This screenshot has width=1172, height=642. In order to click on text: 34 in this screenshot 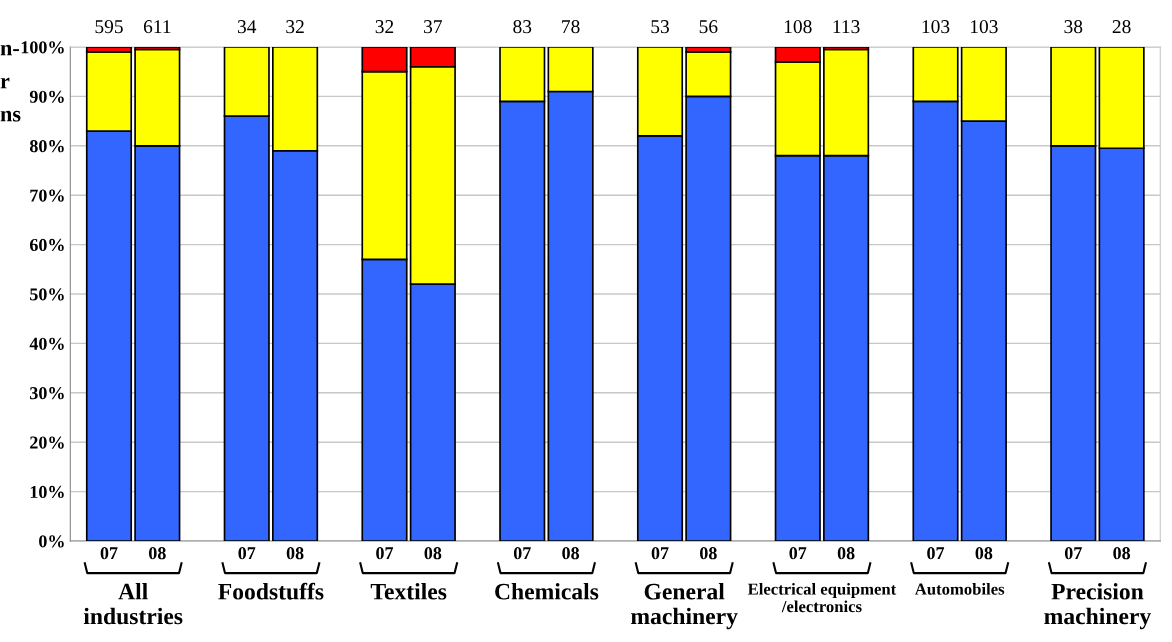, I will do `click(247, 27)`.